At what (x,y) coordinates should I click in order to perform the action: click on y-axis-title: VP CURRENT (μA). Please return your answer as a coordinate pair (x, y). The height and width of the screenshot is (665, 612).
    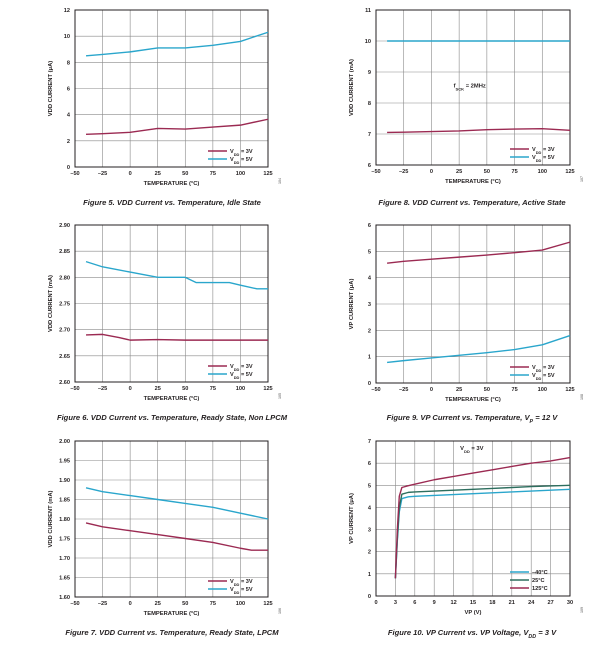
    Looking at the image, I should click on (352, 518).